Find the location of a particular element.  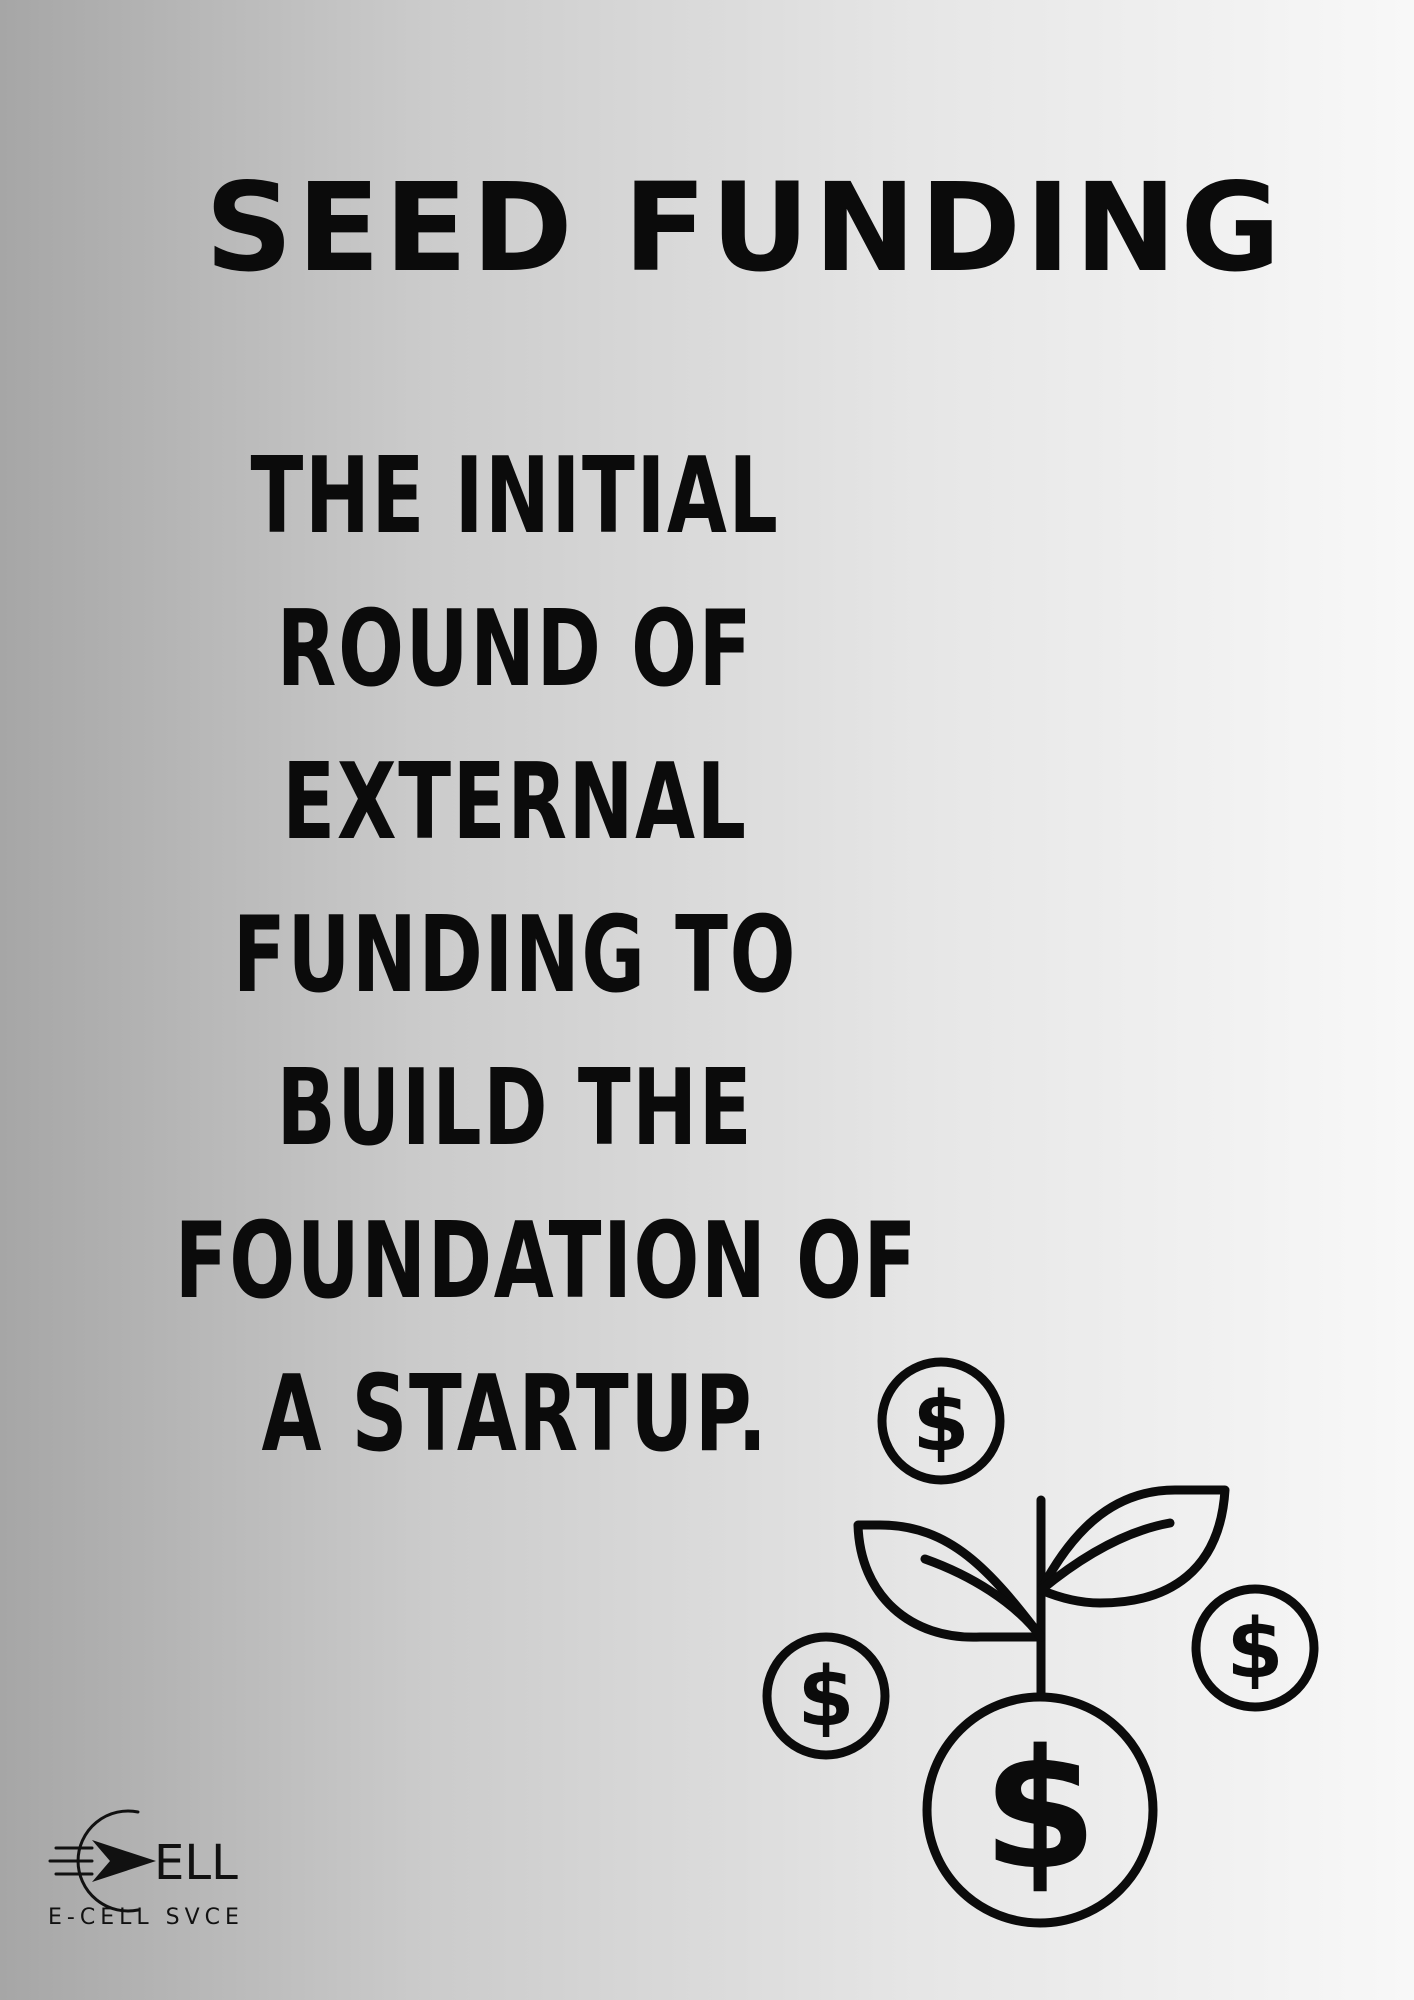

dollar-sign-big: $ is located at coordinates (1040, 1810).